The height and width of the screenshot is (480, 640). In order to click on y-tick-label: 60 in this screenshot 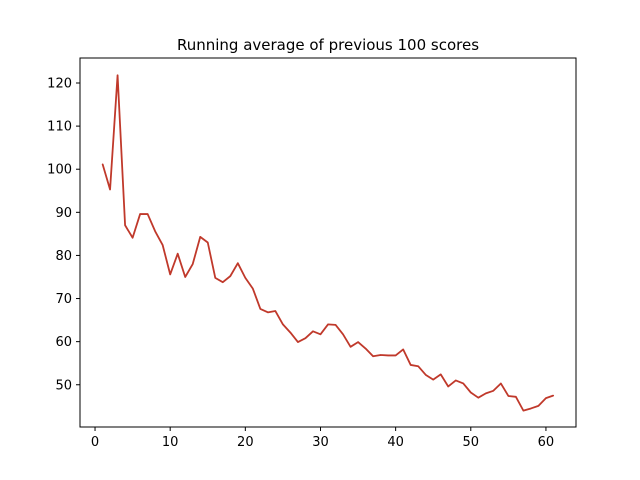, I will do `click(63, 342)`.